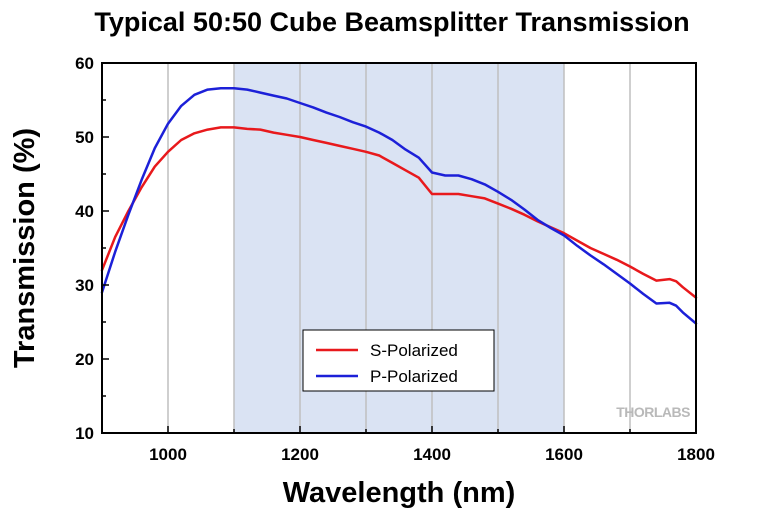 The width and height of the screenshot is (780, 511). What do you see at coordinates (84, 63) in the screenshot?
I see `y-tick-label: 60` at bounding box center [84, 63].